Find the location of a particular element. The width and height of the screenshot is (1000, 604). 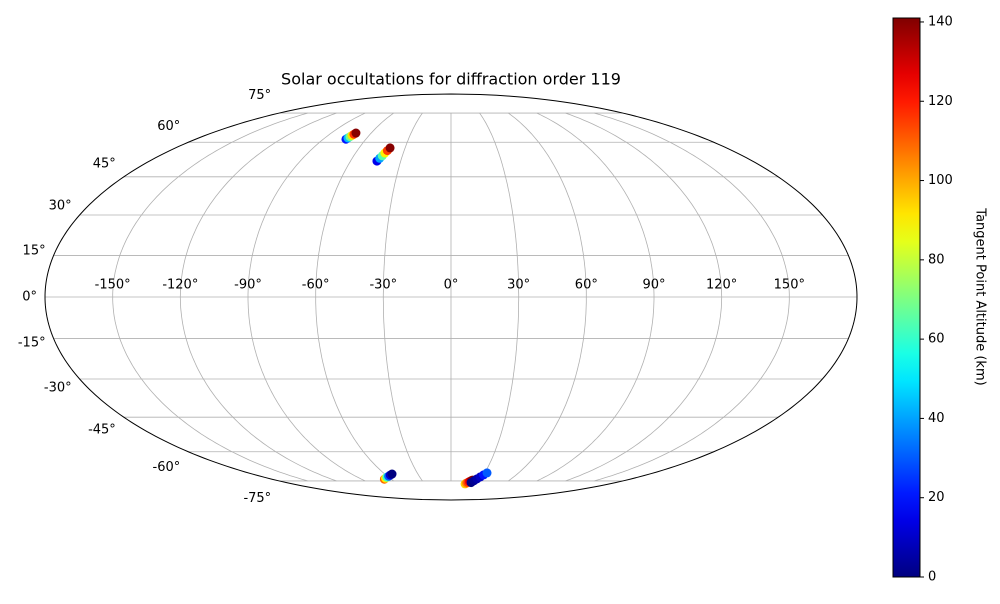

x-tick-label: -30° is located at coordinates (383, 285).